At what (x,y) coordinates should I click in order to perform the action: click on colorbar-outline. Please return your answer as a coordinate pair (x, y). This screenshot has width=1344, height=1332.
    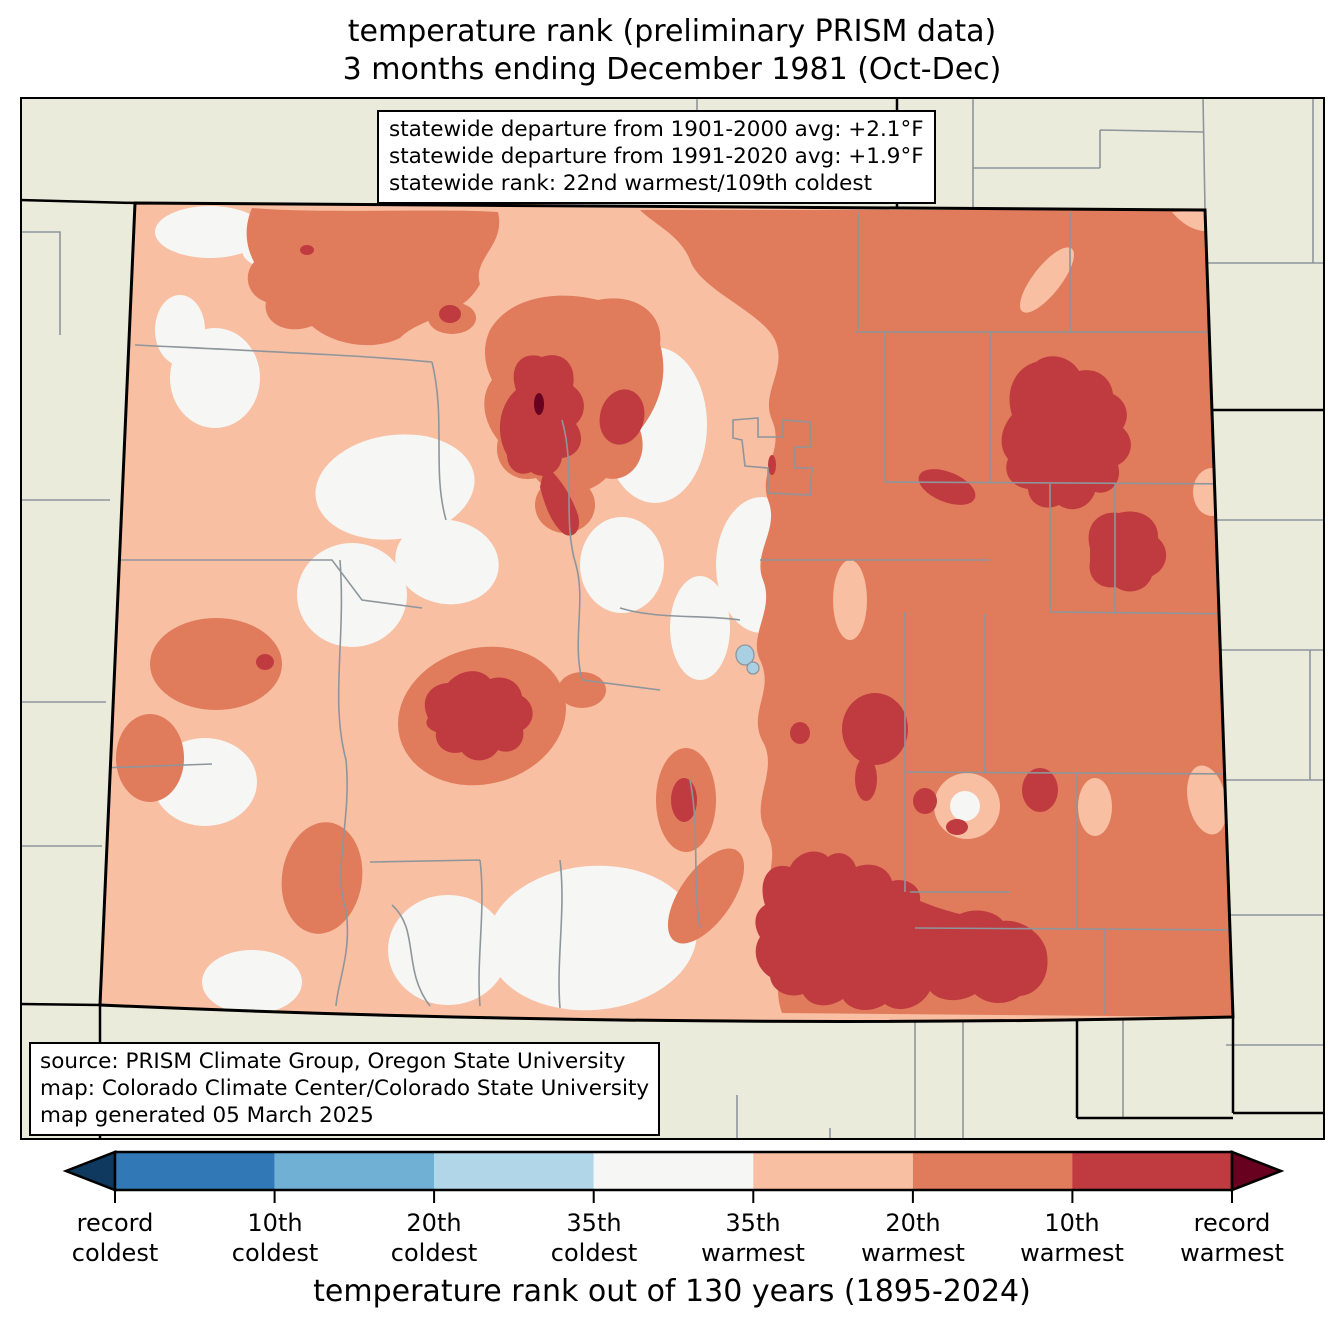
    Looking at the image, I should click on (673, 1171).